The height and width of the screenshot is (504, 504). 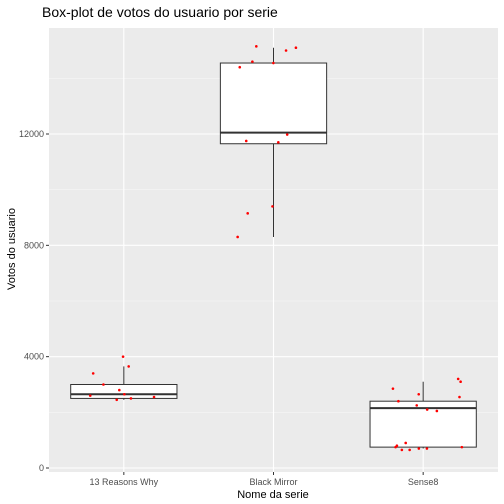 I want to click on box-sense8, so click(x=423, y=415).